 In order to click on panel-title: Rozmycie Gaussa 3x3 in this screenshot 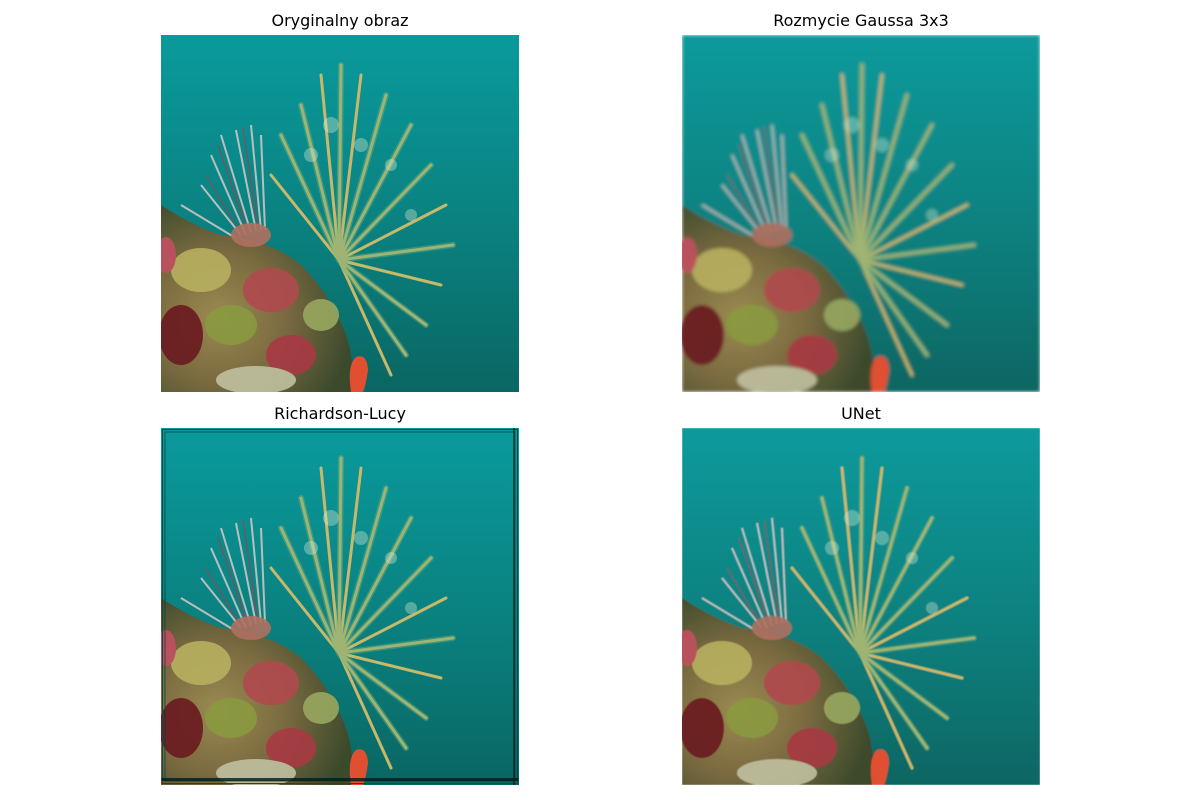, I will do `click(861, 20)`.